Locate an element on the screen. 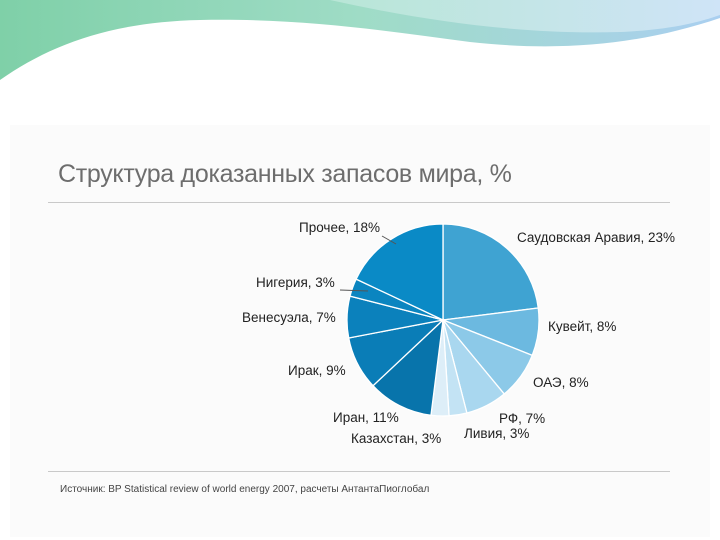 The width and height of the screenshot is (720, 540). leader-line-prochee is located at coordinates (389, 240).